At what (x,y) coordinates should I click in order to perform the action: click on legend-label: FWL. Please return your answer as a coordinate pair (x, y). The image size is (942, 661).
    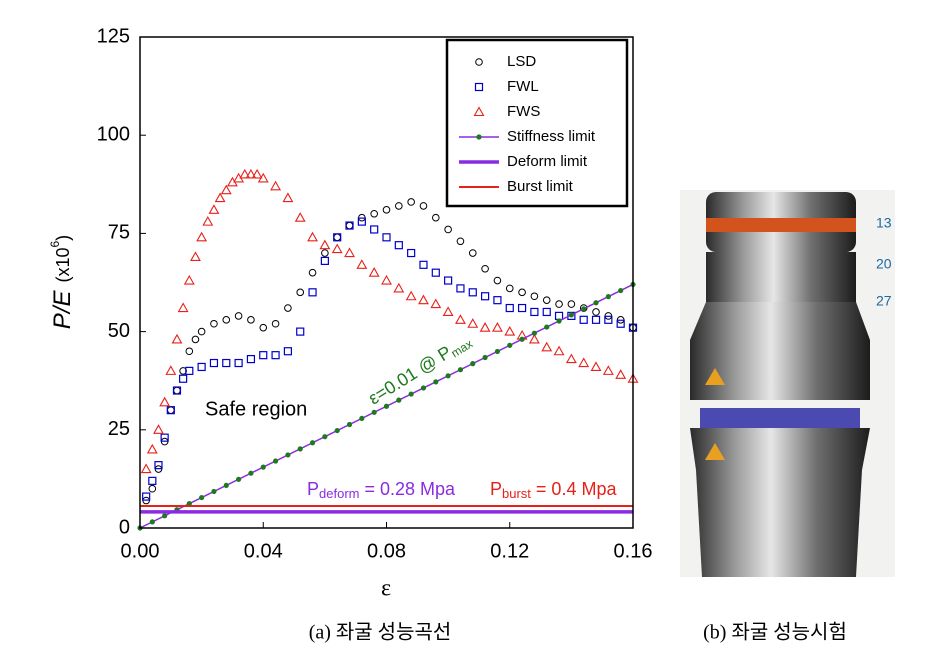
    Looking at the image, I should click on (523, 86).